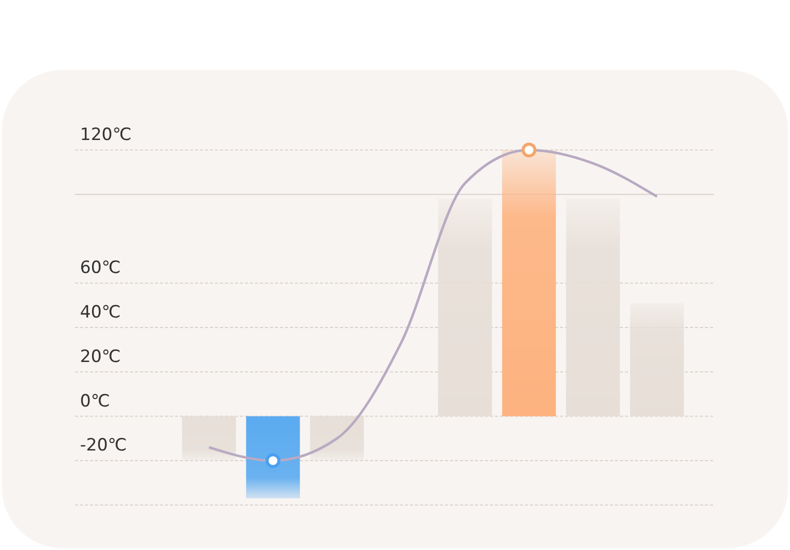  Describe the element at coordinates (95, 401) in the screenshot. I see `y-tick-label: 0℃` at that location.